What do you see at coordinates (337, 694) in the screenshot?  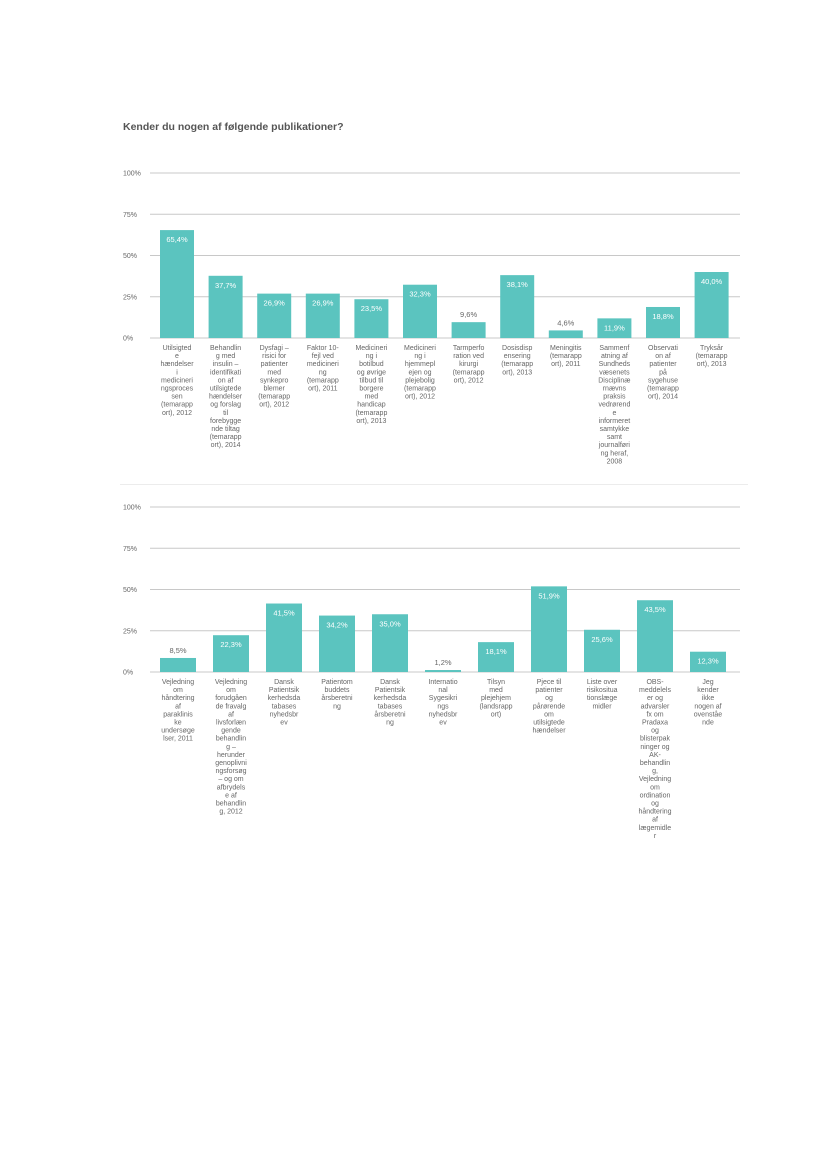 I see `category-label: Patientom buddets årsberetni ng` at bounding box center [337, 694].